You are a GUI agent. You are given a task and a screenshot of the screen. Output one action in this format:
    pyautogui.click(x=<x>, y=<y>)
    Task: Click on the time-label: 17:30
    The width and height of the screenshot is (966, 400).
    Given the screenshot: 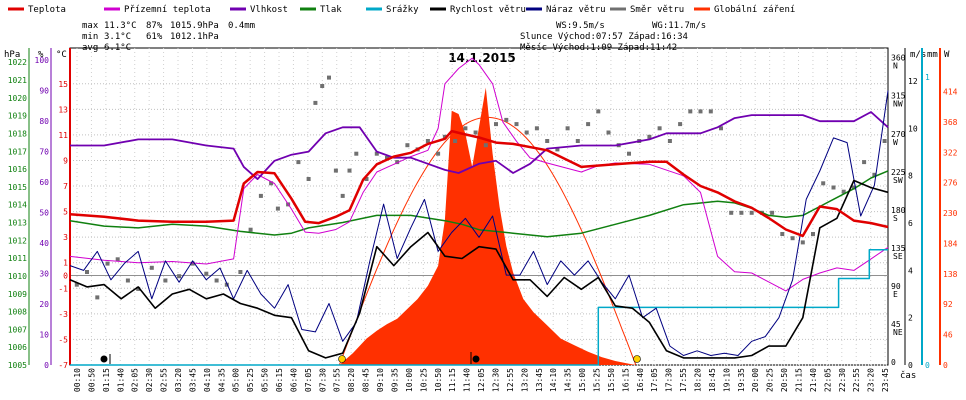 What is the action you would take?
    pyautogui.click(x=669, y=380)
    